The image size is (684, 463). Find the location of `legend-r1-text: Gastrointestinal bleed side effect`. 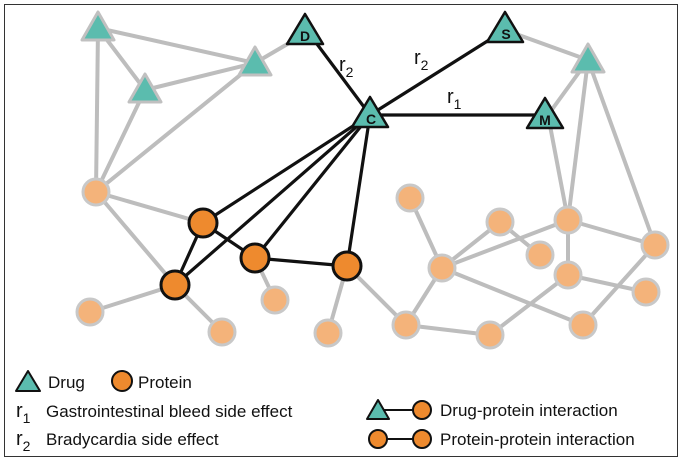

legend-r1-text: Gastrointestinal bleed side effect is located at coordinates (169, 411).